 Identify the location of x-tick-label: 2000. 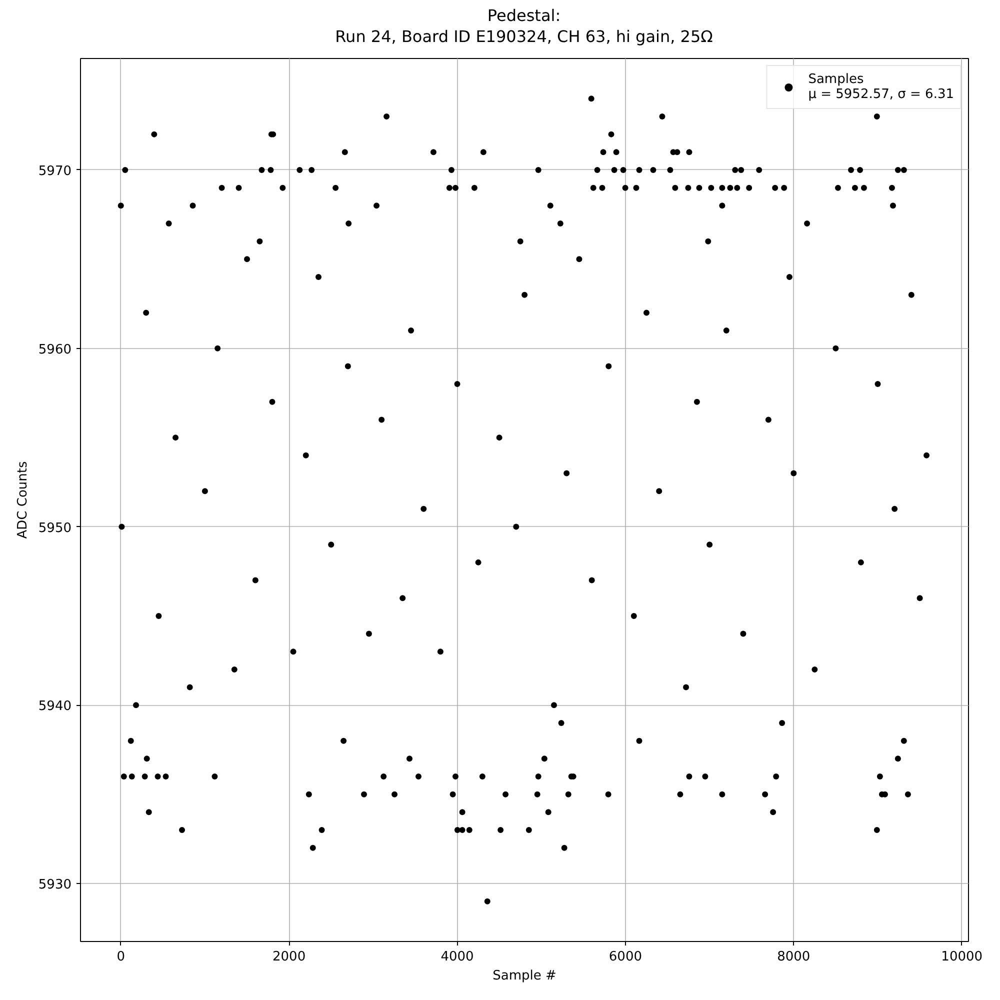
(289, 957).